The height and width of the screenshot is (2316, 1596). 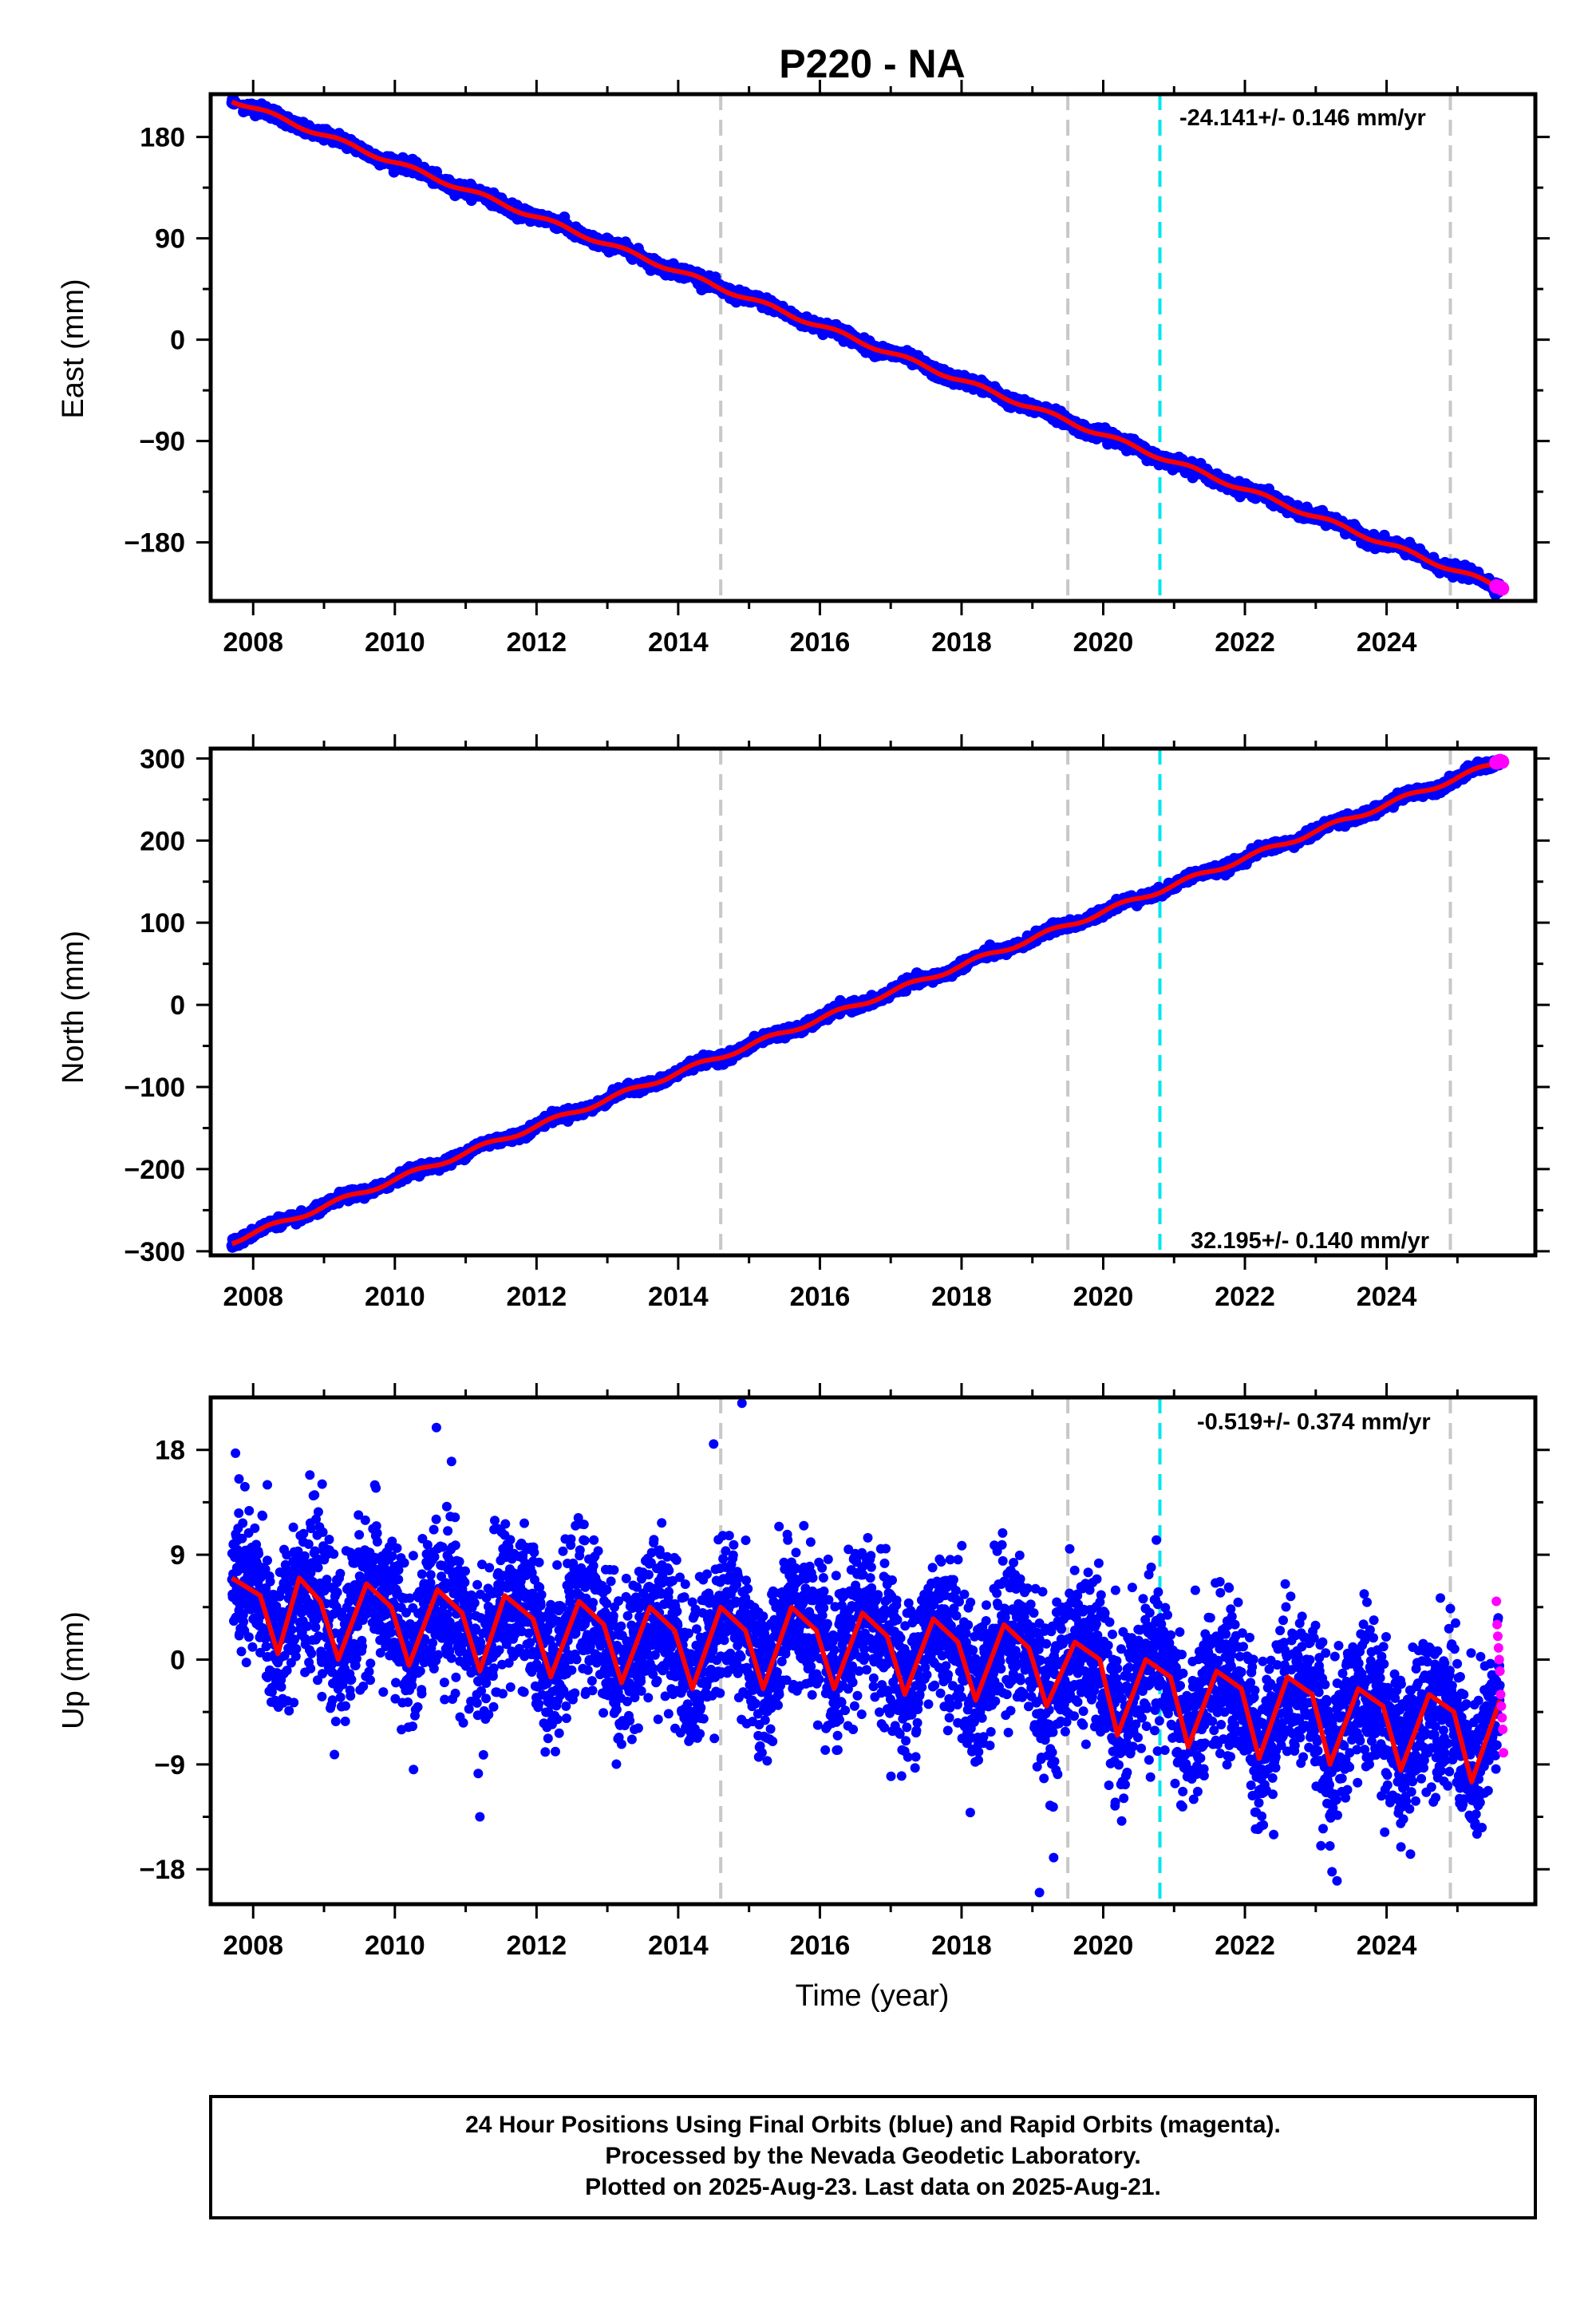 I want to click on x-tick-label: 2014, so click(x=678, y=642).